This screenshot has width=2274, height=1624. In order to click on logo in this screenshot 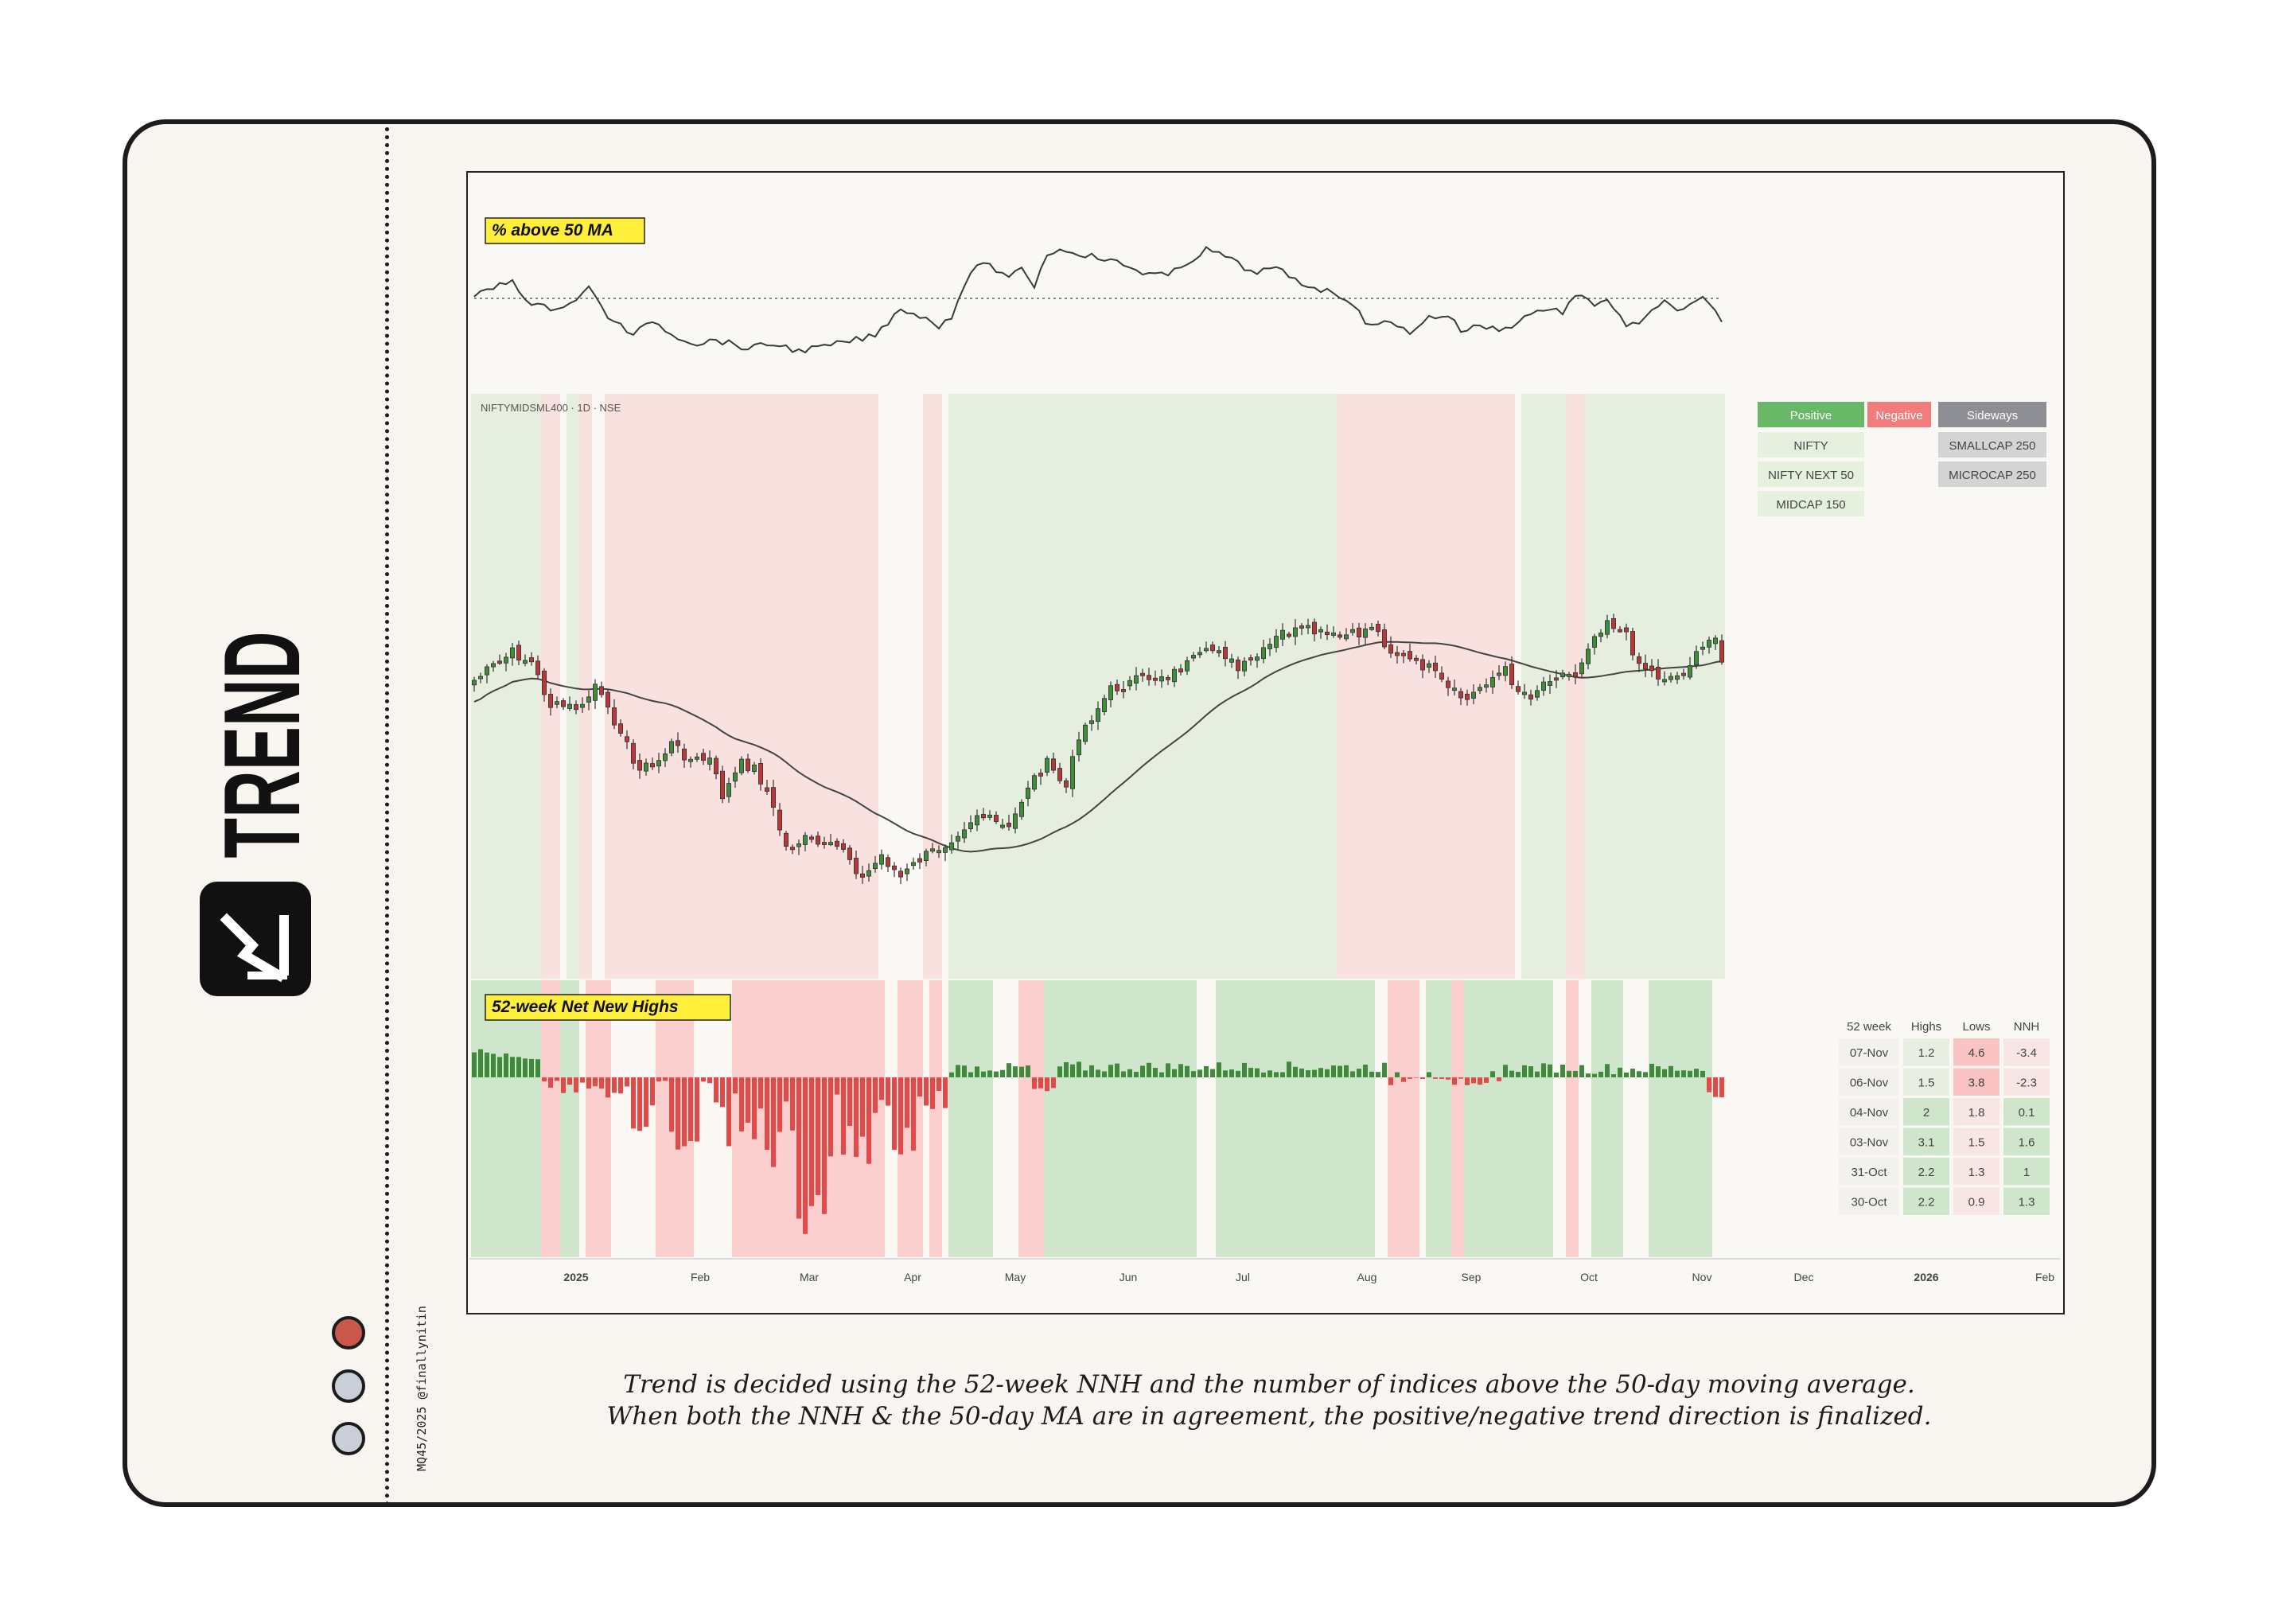, I will do `click(255, 939)`.